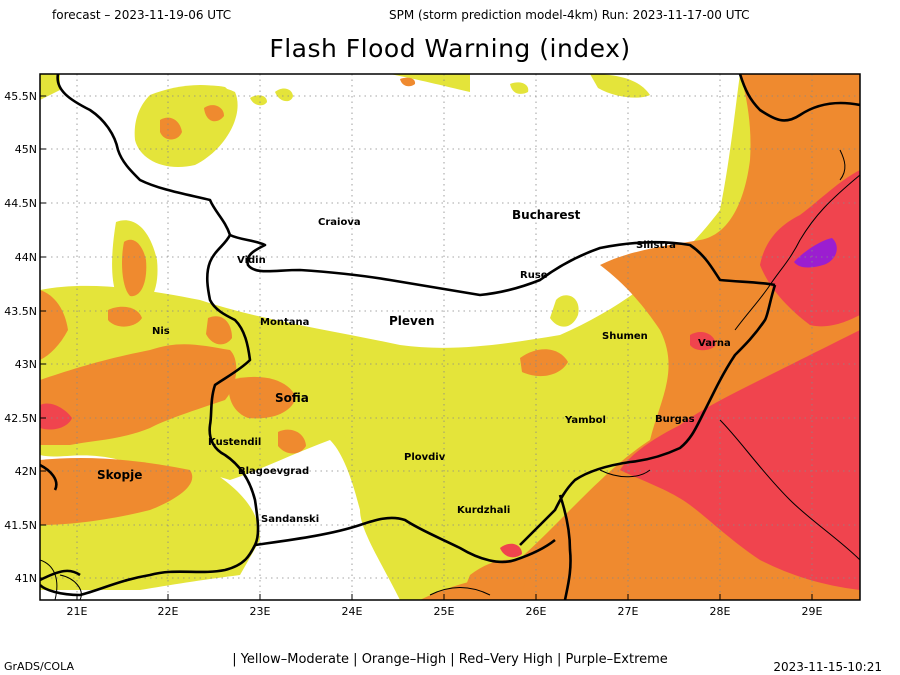 Image resolution: width=900 pixels, height=675 pixels. Describe the element at coordinates (234, 442) in the screenshot. I see `city-label-kustendil: Kustendil` at that location.